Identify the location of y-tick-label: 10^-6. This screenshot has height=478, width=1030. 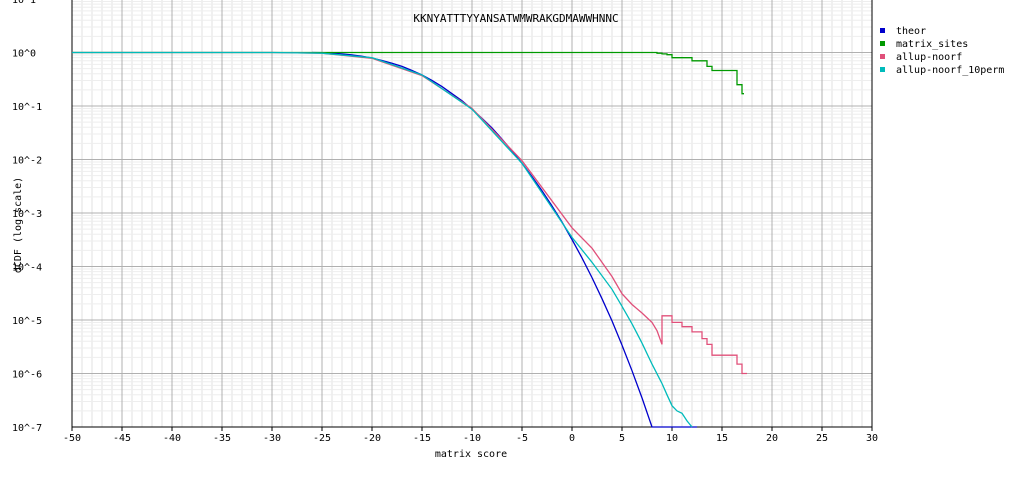
(27, 375).